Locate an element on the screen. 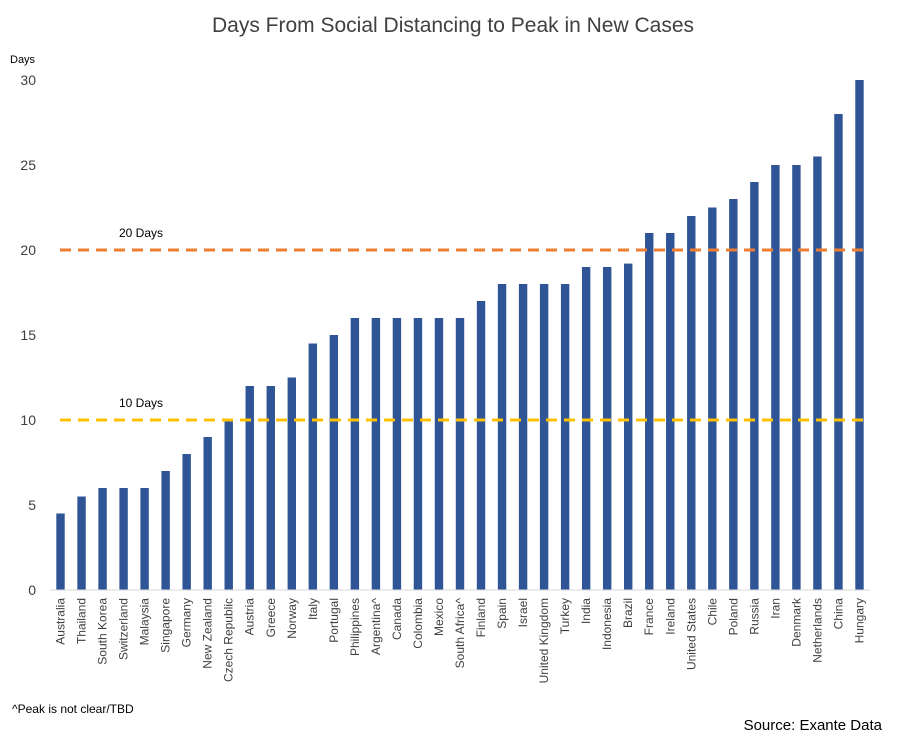 This screenshot has height=748, width=906. x-tick-label: Greece is located at coordinates (271, 618).